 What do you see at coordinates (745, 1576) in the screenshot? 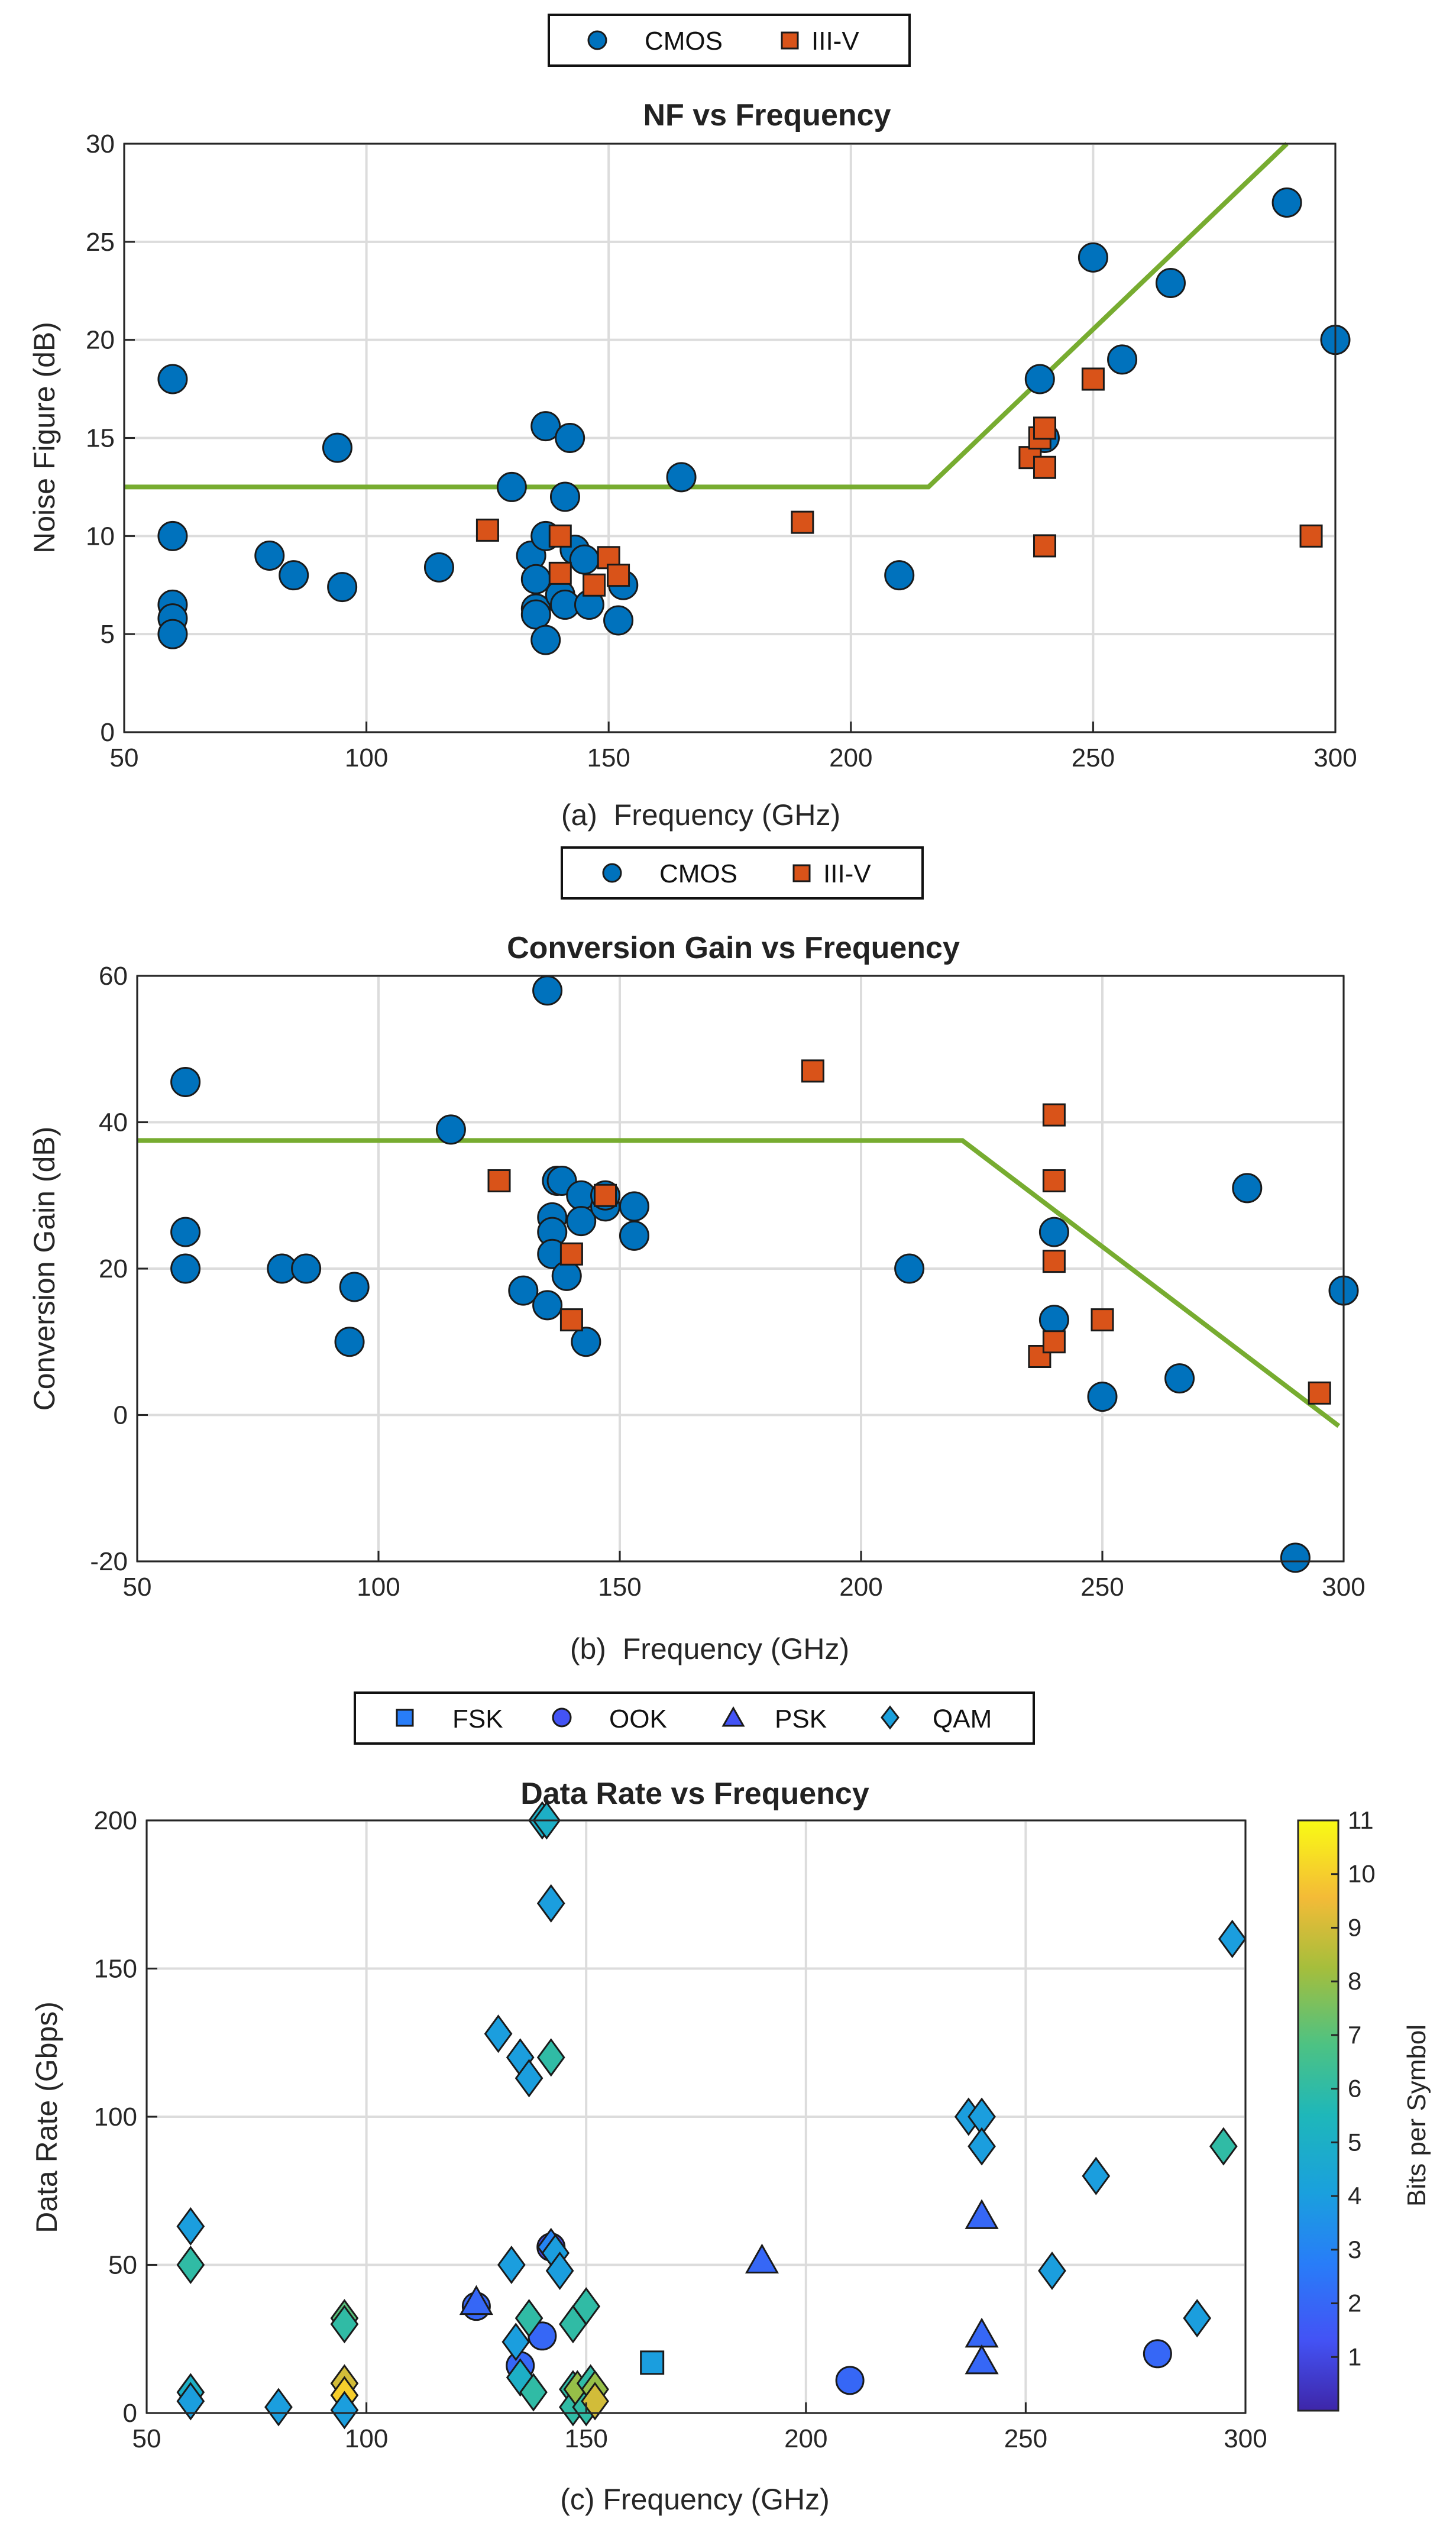
I see `x-ticks-b: 50 100 150 200 250 300` at bounding box center [745, 1576].